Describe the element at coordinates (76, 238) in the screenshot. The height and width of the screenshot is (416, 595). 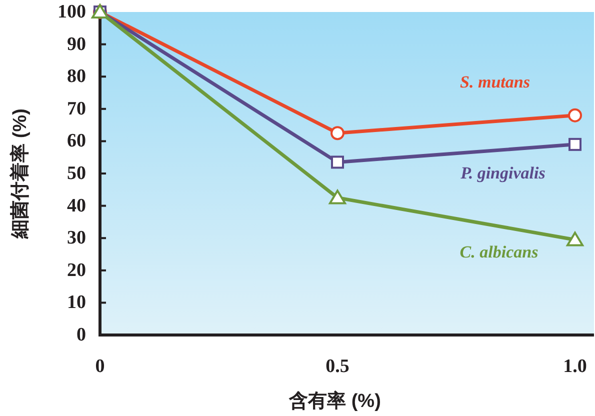
I see `y-tick-label: 30` at that location.